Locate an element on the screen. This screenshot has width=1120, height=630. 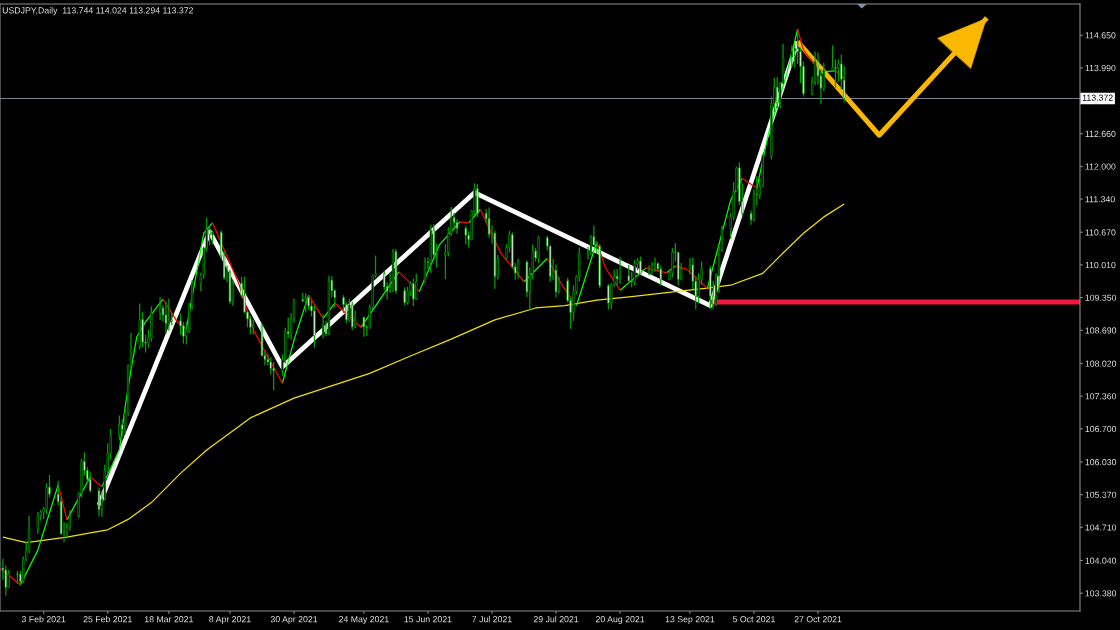
x-tick-label: 5 Oct 2021 is located at coordinates (753, 619).